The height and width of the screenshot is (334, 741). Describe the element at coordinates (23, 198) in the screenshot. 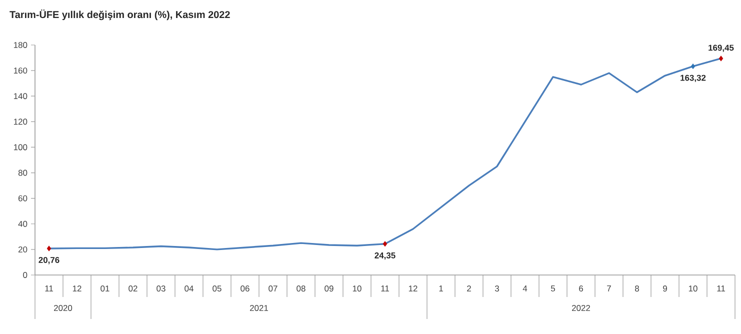

I see `y-tick-label: 60` at that location.